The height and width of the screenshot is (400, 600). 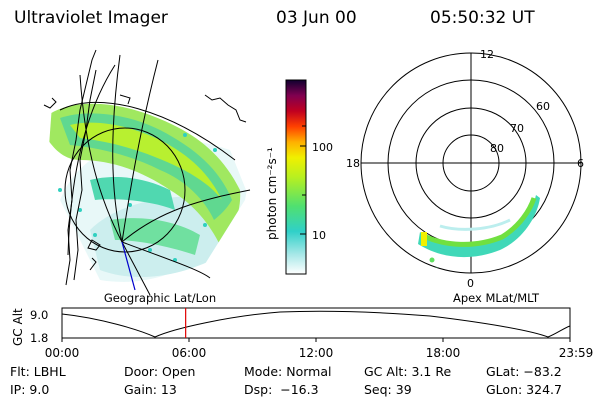 I want to click on mlt-label-bottom: 0, so click(x=470, y=283).